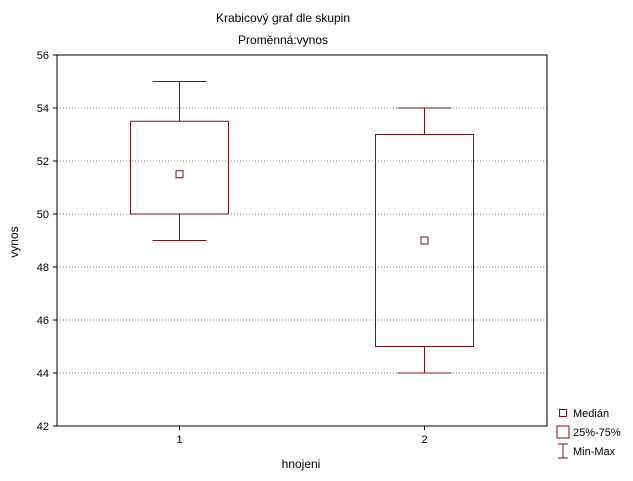 The width and height of the screenshot is (633, 481). Describe the element at coordinates (591, 414) in the screenshot. I see `legend-label: Medián` at that location.